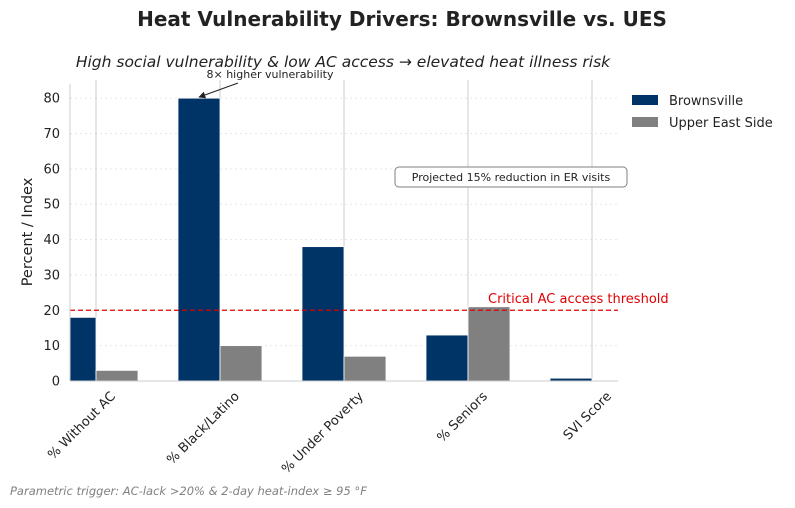 This screenshot has height=508, width=795. Describe the element at coordinates (706, 101) in the screenshot. I see `legend-label: Brownsville` at that location.